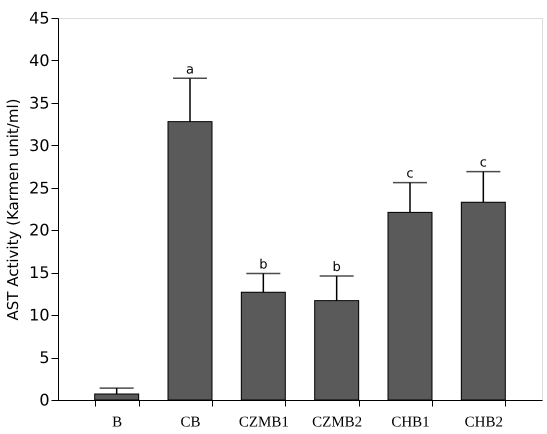  What do you see at coordinates (13, 209) in the screenshot?
I see `y-axis-title: AST Activity (Karmen unit/ml)` at bounding box center [13, 209].